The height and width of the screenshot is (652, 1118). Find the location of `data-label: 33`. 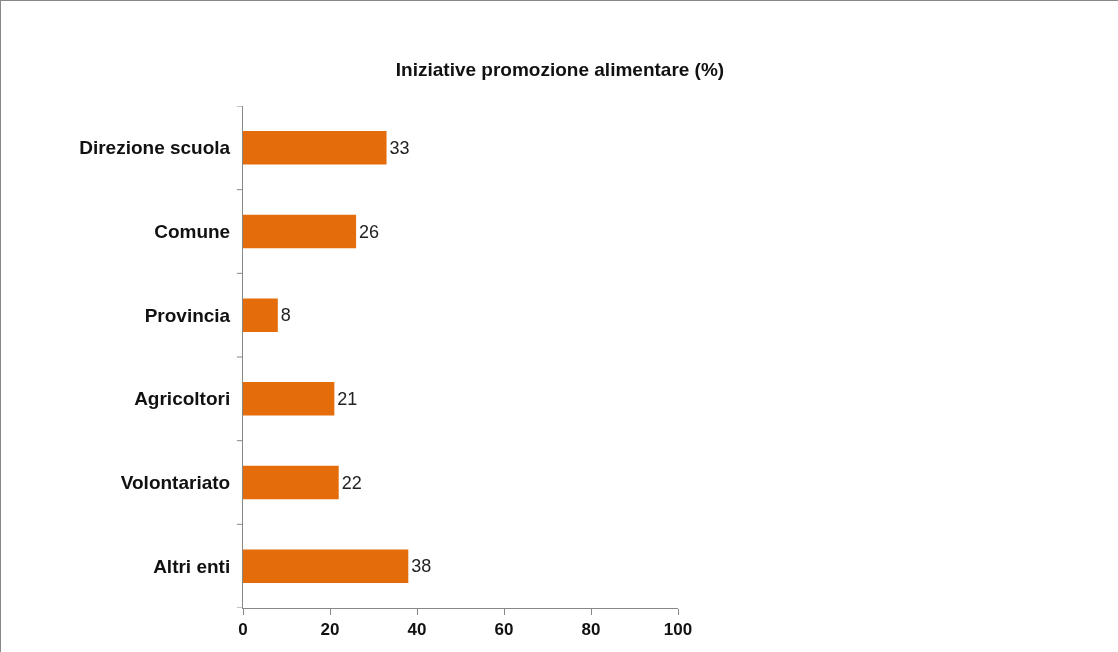

data-label: 33 is located at coordinates (399, 147).